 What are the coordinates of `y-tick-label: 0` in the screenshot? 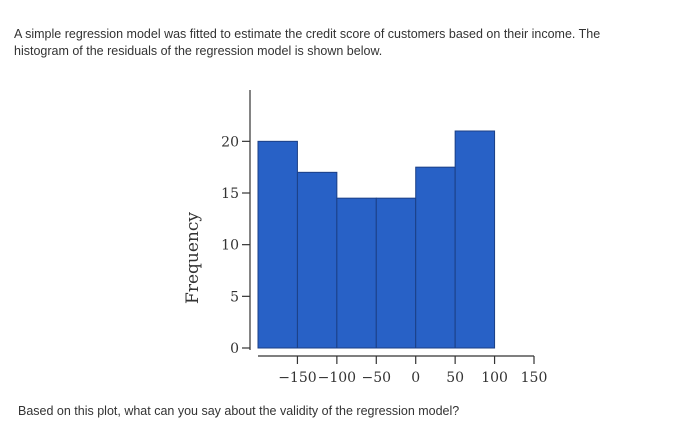 It's located at (234, 349).